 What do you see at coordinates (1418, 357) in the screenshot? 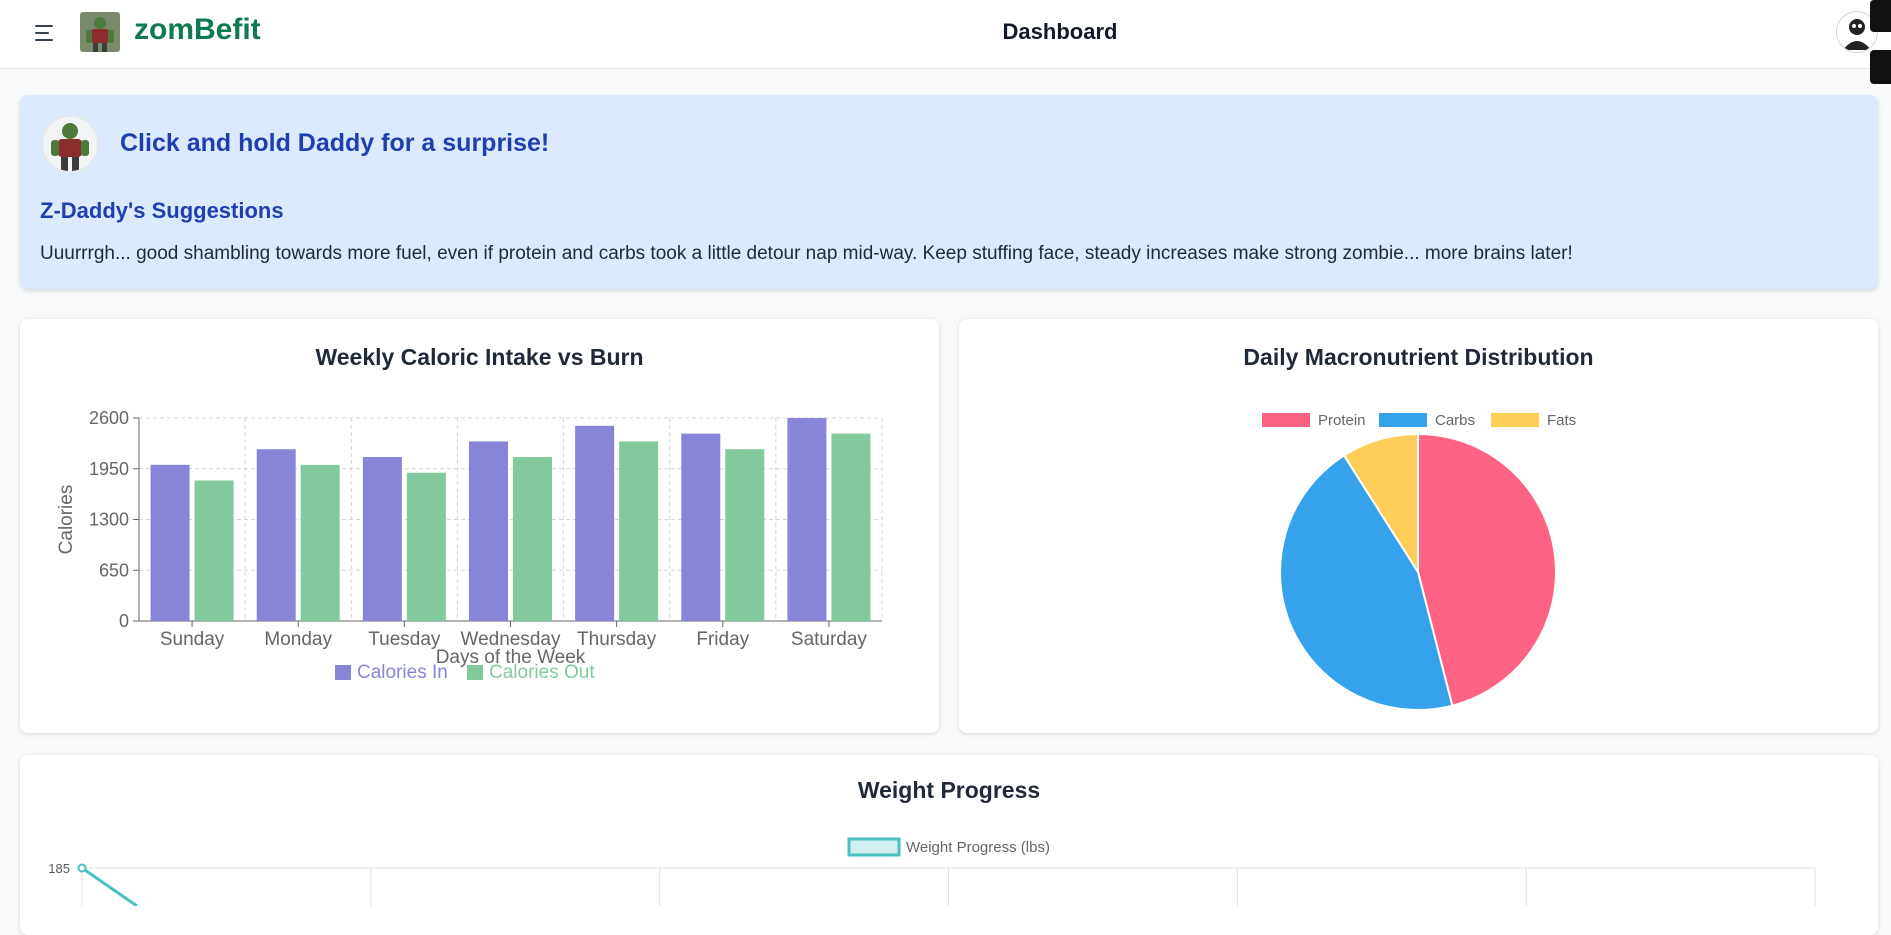
I see `macro-chart-title: Daily Macronutrient Distribution` at bounding box center [1418, 357].